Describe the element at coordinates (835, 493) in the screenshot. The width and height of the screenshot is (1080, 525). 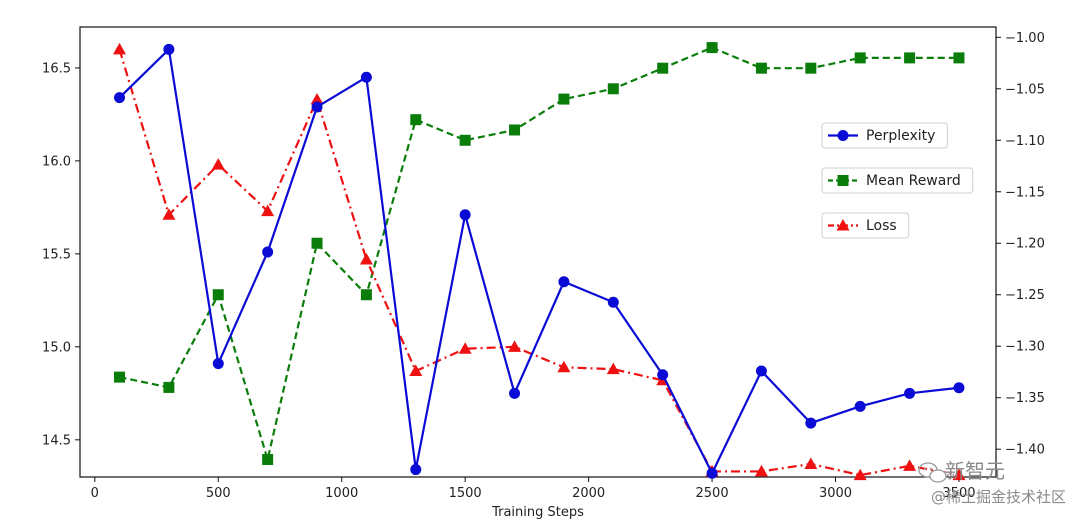
I see `x-tick-label: 3000` at that location.